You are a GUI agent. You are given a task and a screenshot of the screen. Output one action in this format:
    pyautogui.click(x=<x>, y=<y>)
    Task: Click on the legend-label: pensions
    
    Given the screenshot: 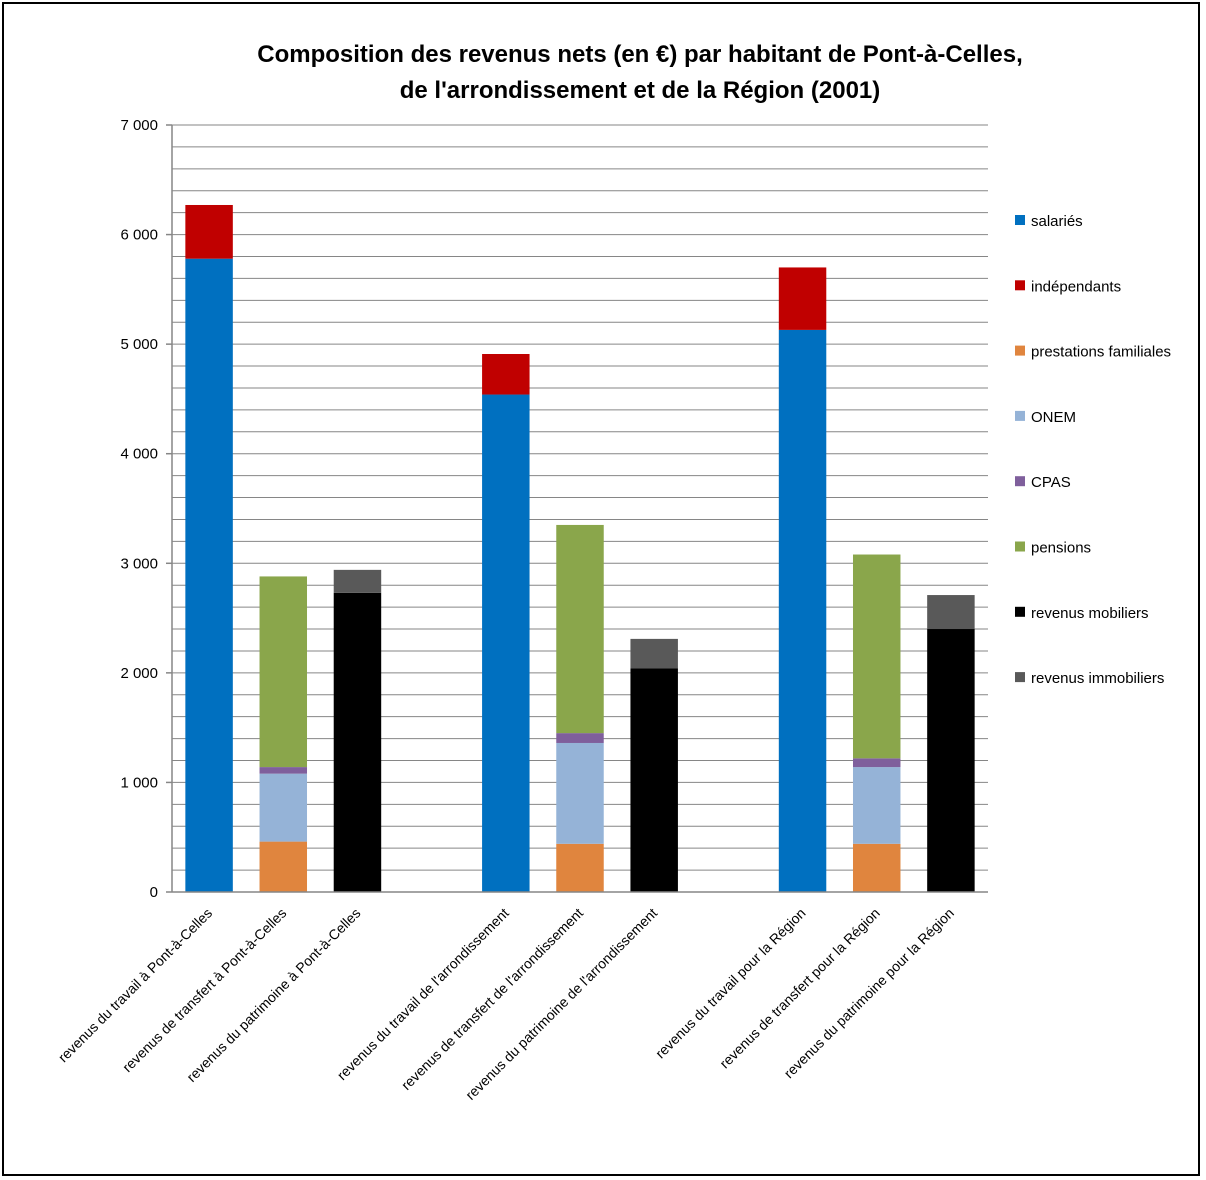 What is the action you would take?
    pyautogui.click(x=1061, y=548)
    